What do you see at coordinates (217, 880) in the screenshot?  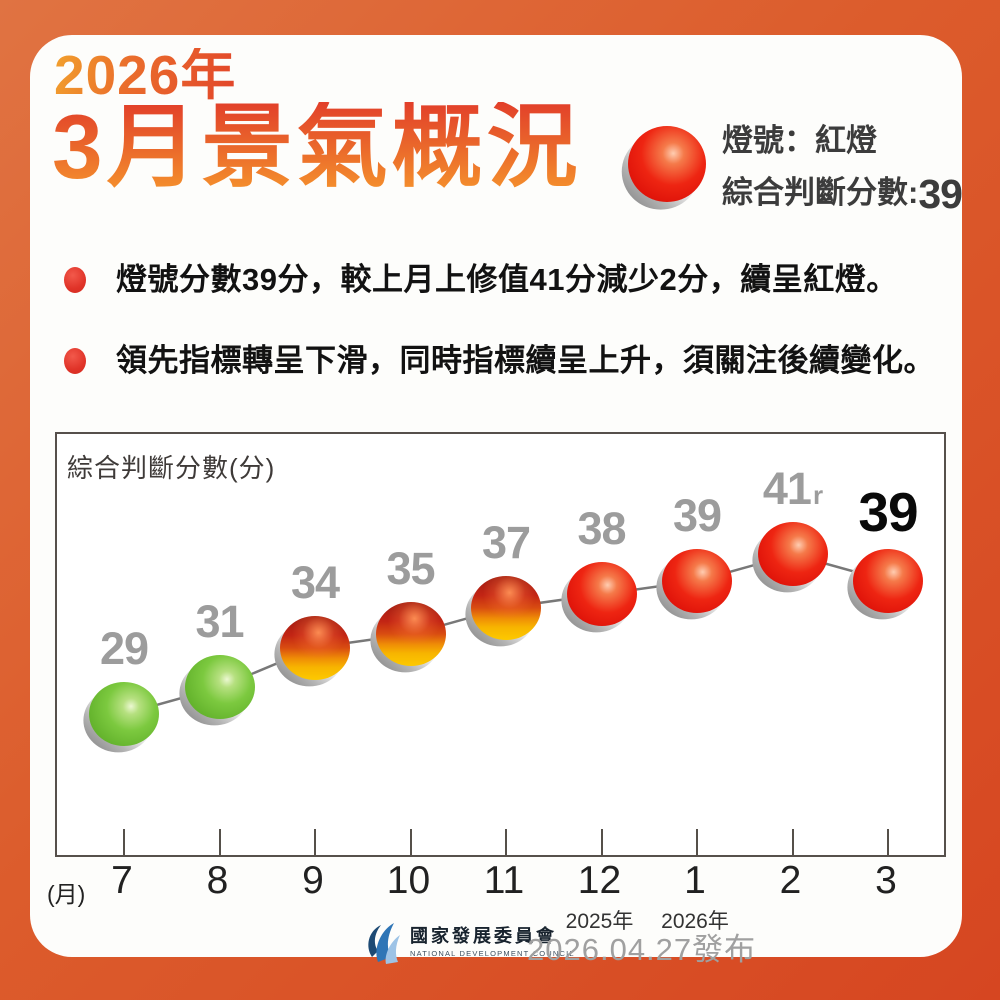 I see `axis-month-label: 8` at bounding box center [217, 880].